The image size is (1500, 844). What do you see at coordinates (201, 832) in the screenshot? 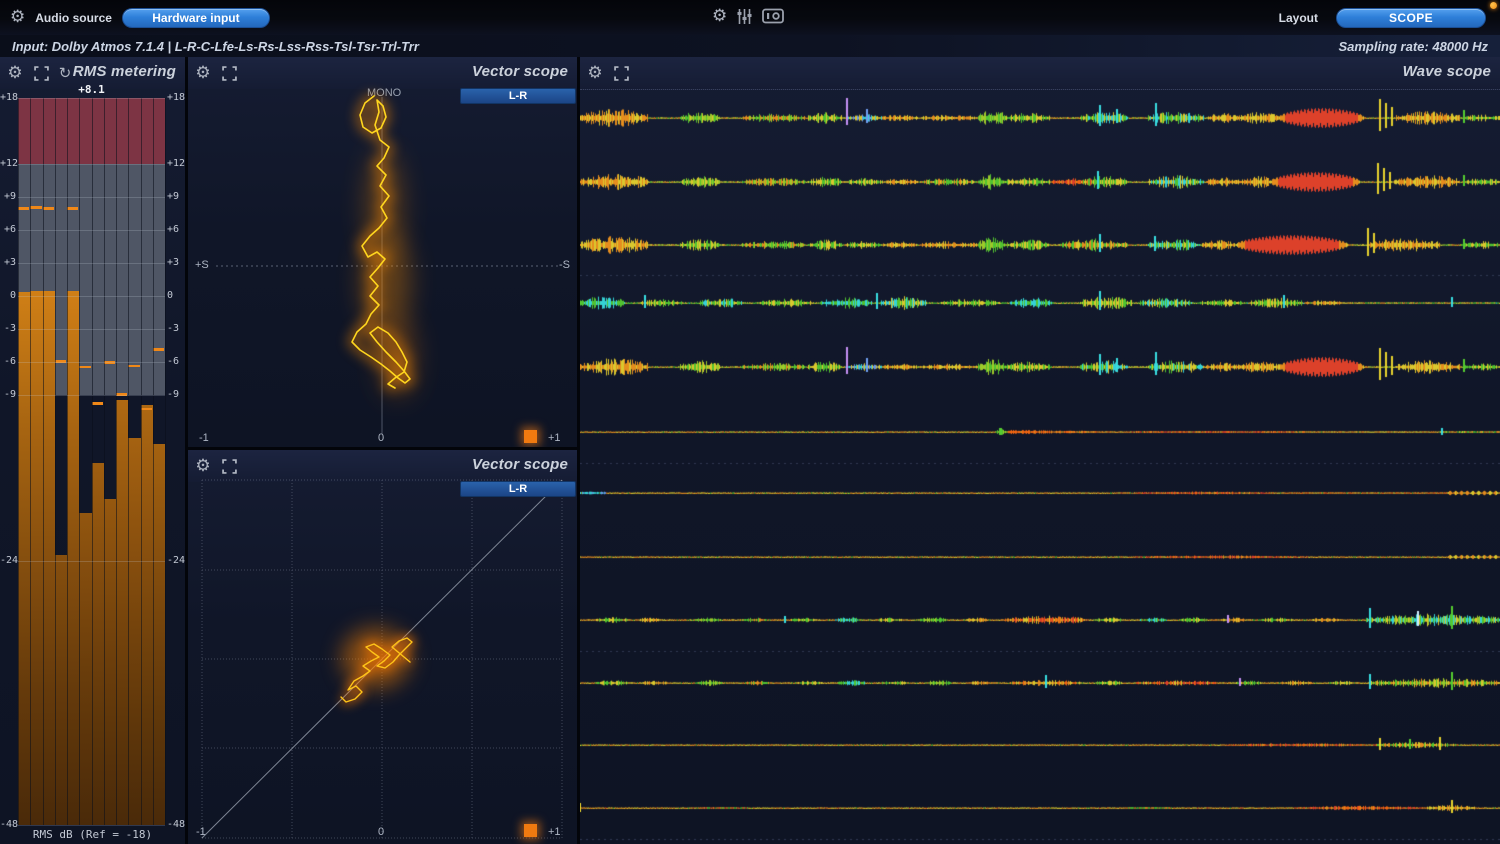
I see `vs2-xmin-label: -1` at bounding box center [201, 832].